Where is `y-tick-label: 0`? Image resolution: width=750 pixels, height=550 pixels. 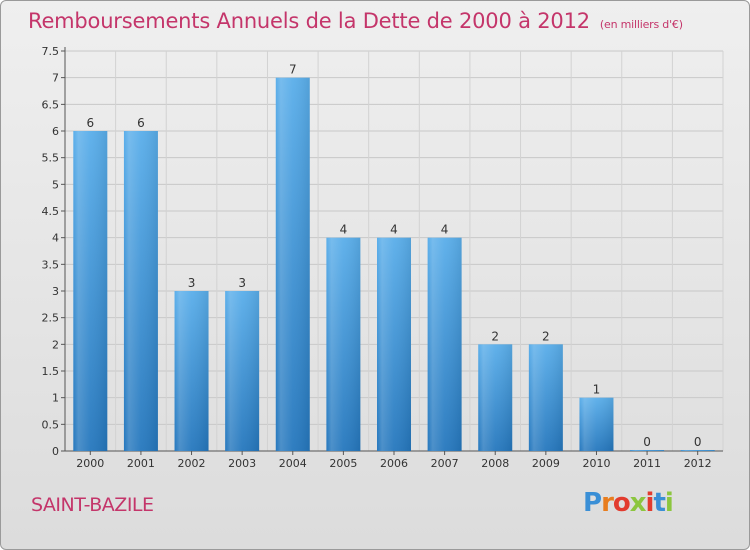 y-tick-label: 0 is located at coordinates (55, 451).